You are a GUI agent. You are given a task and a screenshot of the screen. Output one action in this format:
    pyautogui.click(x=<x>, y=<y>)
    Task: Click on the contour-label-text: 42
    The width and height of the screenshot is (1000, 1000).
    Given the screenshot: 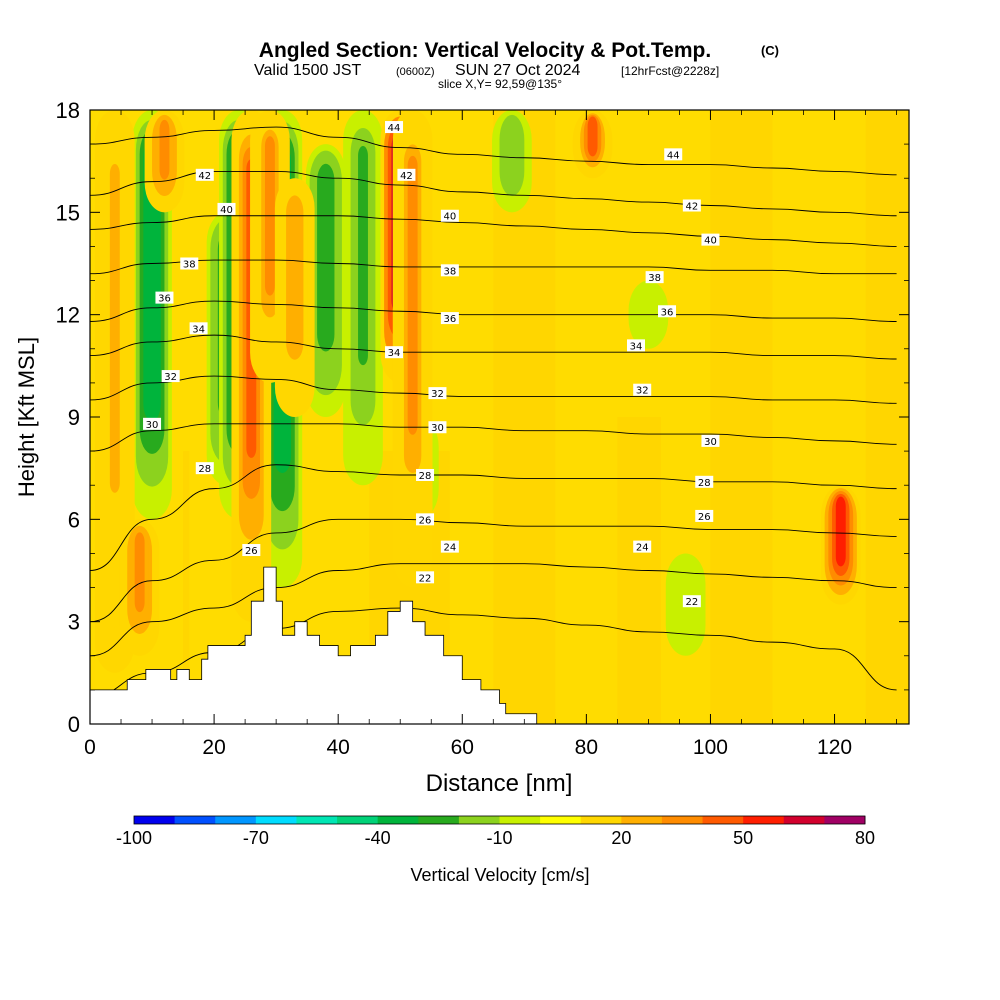 What is the action you would take?
    pyautogui.click(x=691, y=207)
    